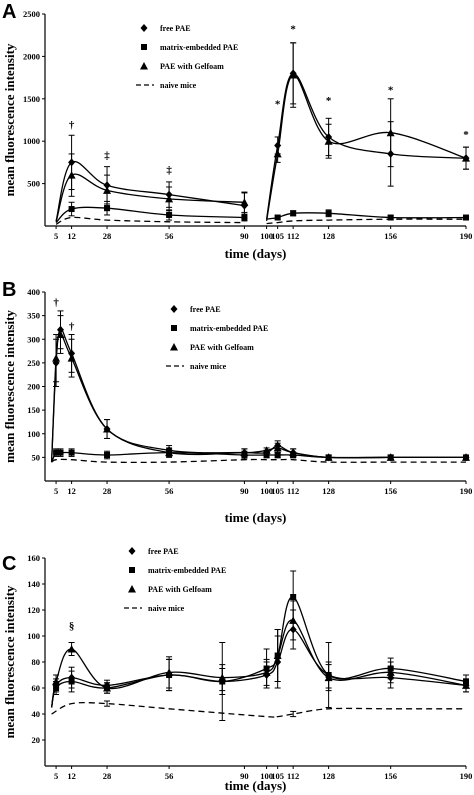 The height and width of the screenshot is (795, 474). I want to click on y-tick-label: 250, so click(33, 363).